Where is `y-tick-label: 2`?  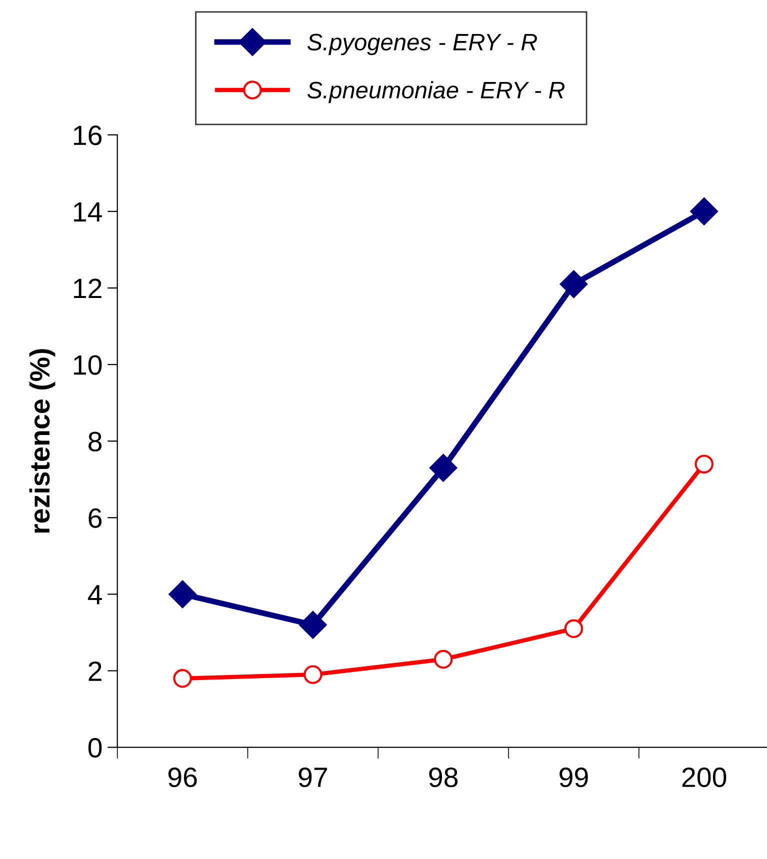 y-tick-label: 2 is located at coordinates (95, 671).